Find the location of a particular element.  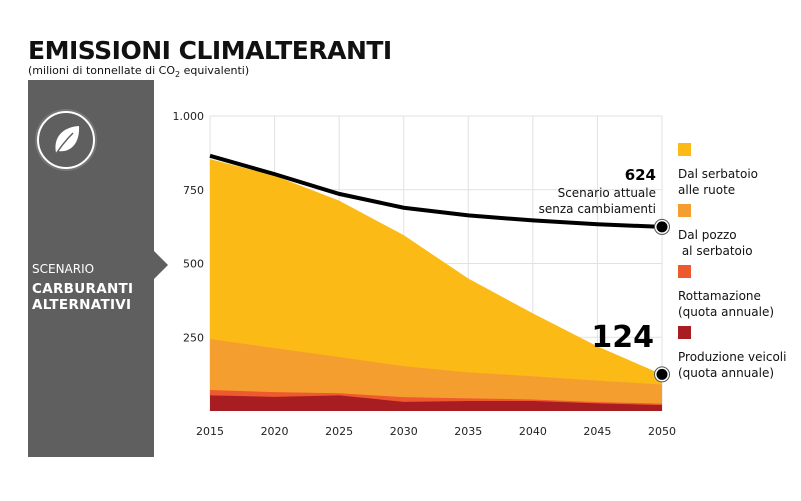

total-value-label: 124 is located at coordinates (622, 337).